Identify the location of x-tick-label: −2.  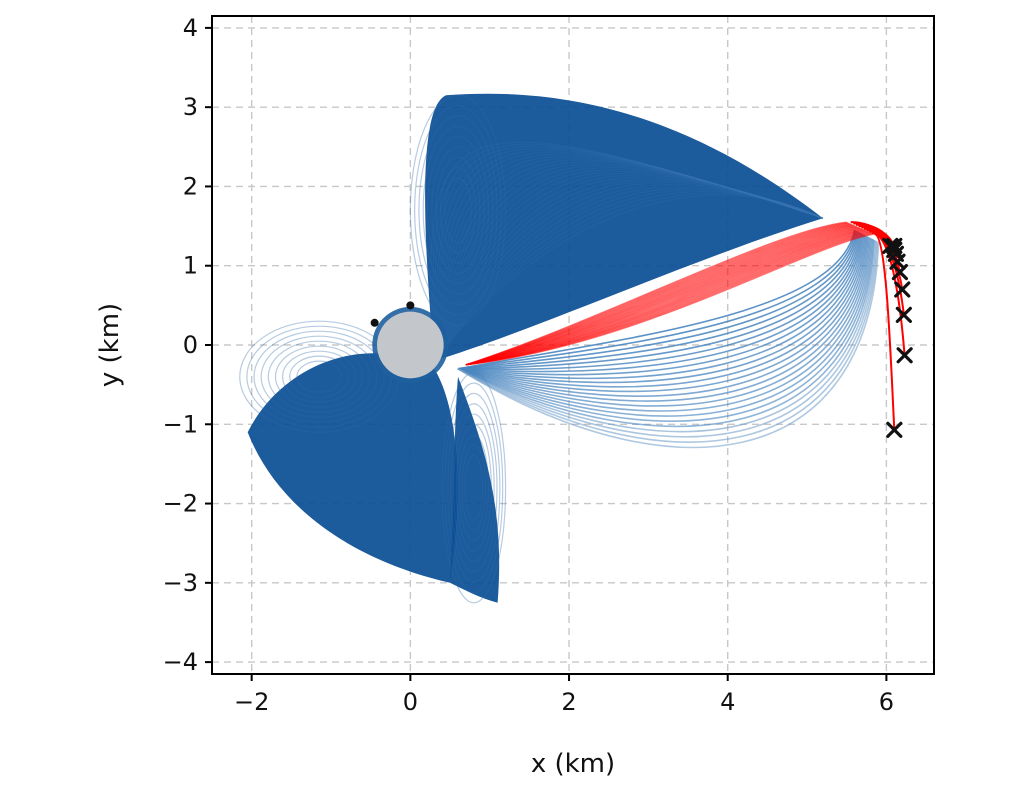
(251, 702).